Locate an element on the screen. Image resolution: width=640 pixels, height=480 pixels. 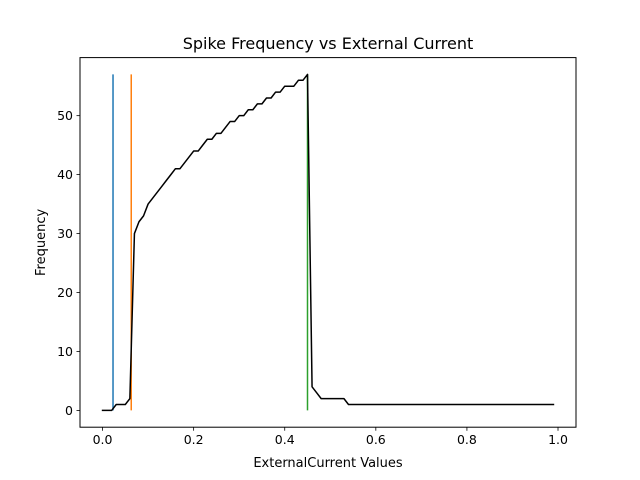
x-axis-label: ExternalCurrent Values is located at coordinates (328, 463).